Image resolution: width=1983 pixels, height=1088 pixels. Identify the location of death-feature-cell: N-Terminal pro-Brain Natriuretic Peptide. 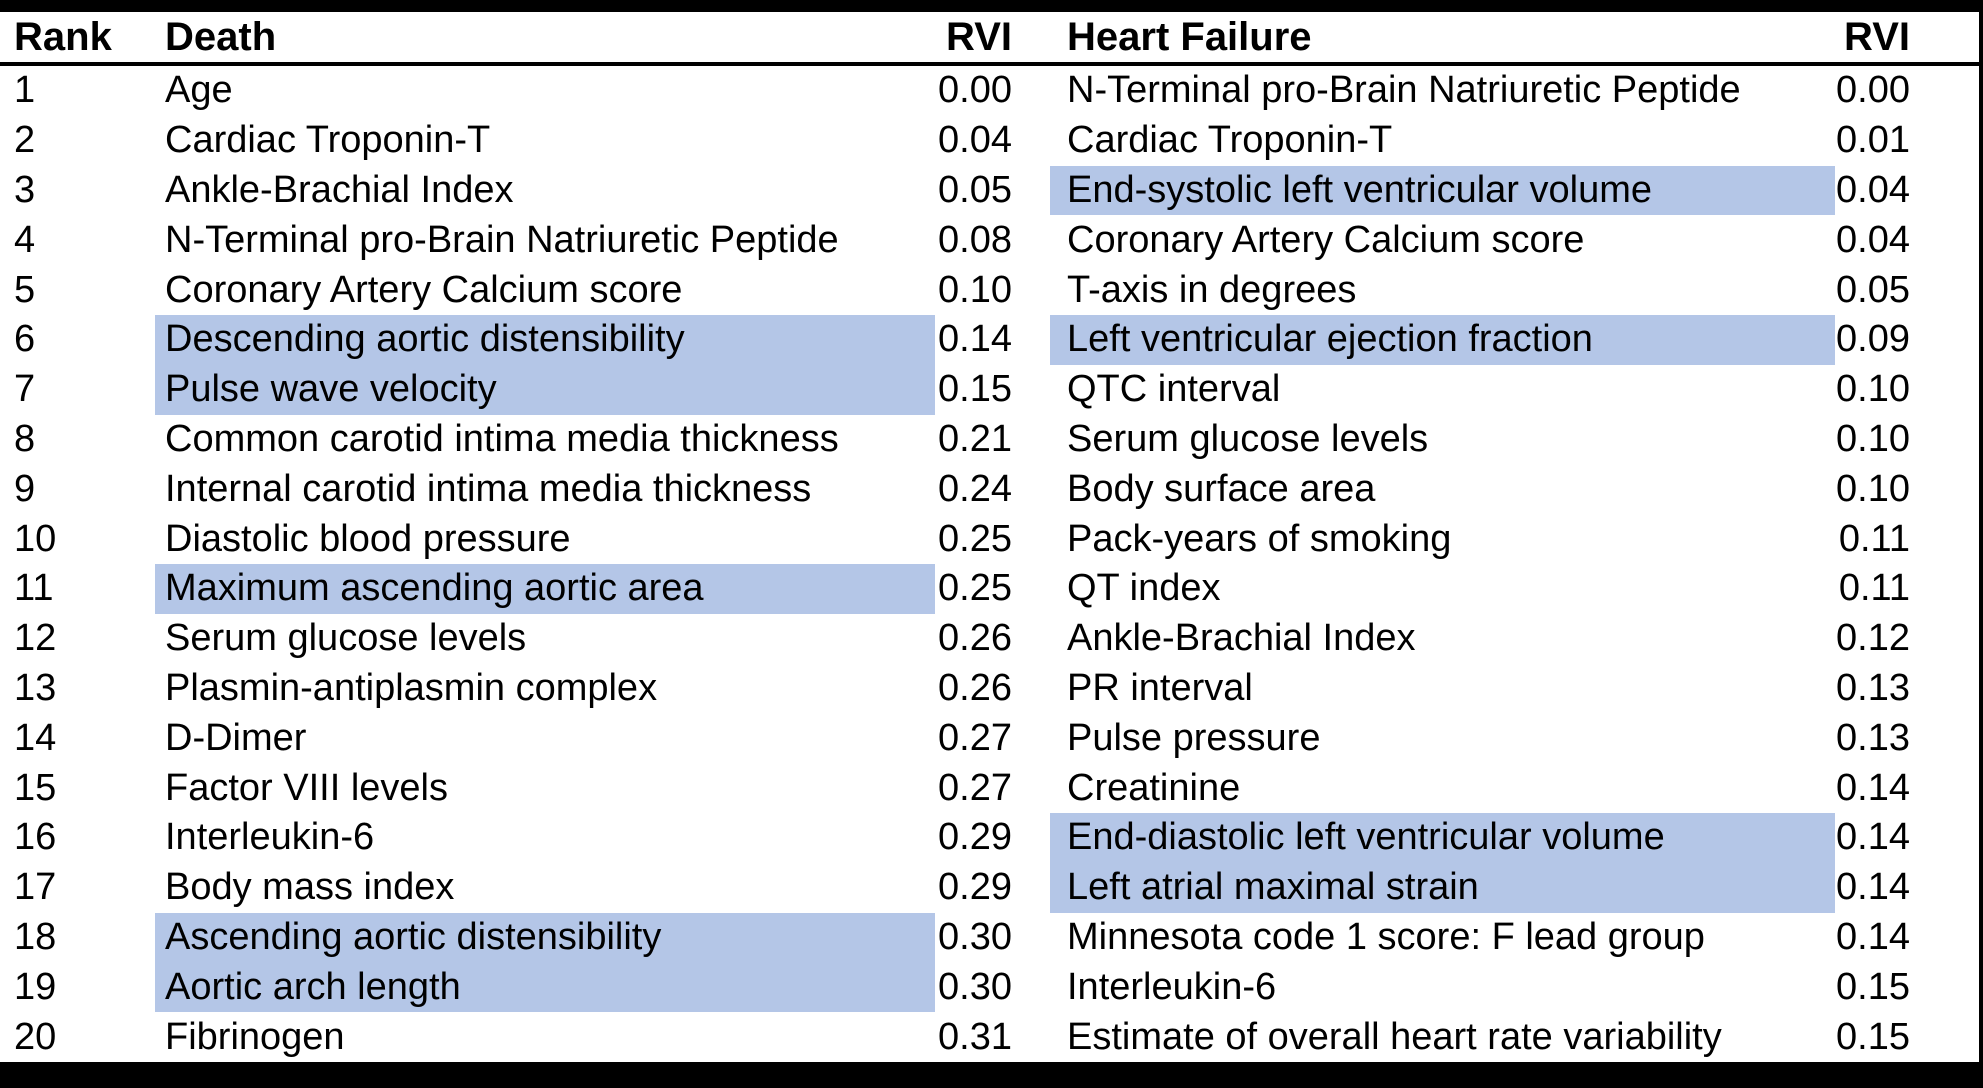
(502, 239).